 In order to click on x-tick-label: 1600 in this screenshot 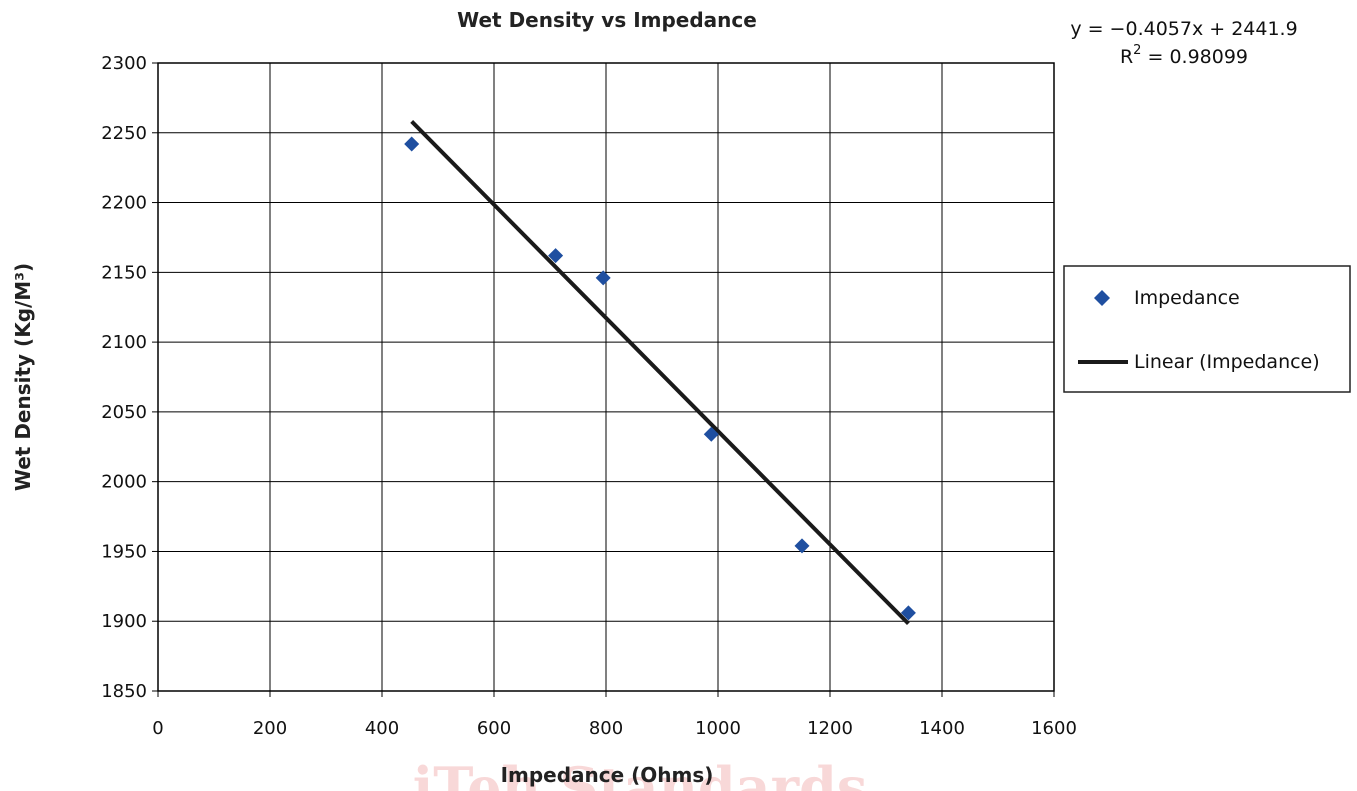, I will do `click(1054, 728)`.